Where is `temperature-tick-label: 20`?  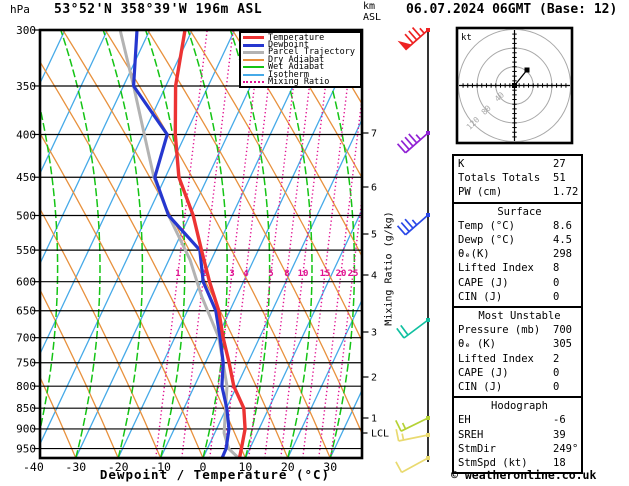 temperature-tick-label: 20 is located at coordinates (288, 467).